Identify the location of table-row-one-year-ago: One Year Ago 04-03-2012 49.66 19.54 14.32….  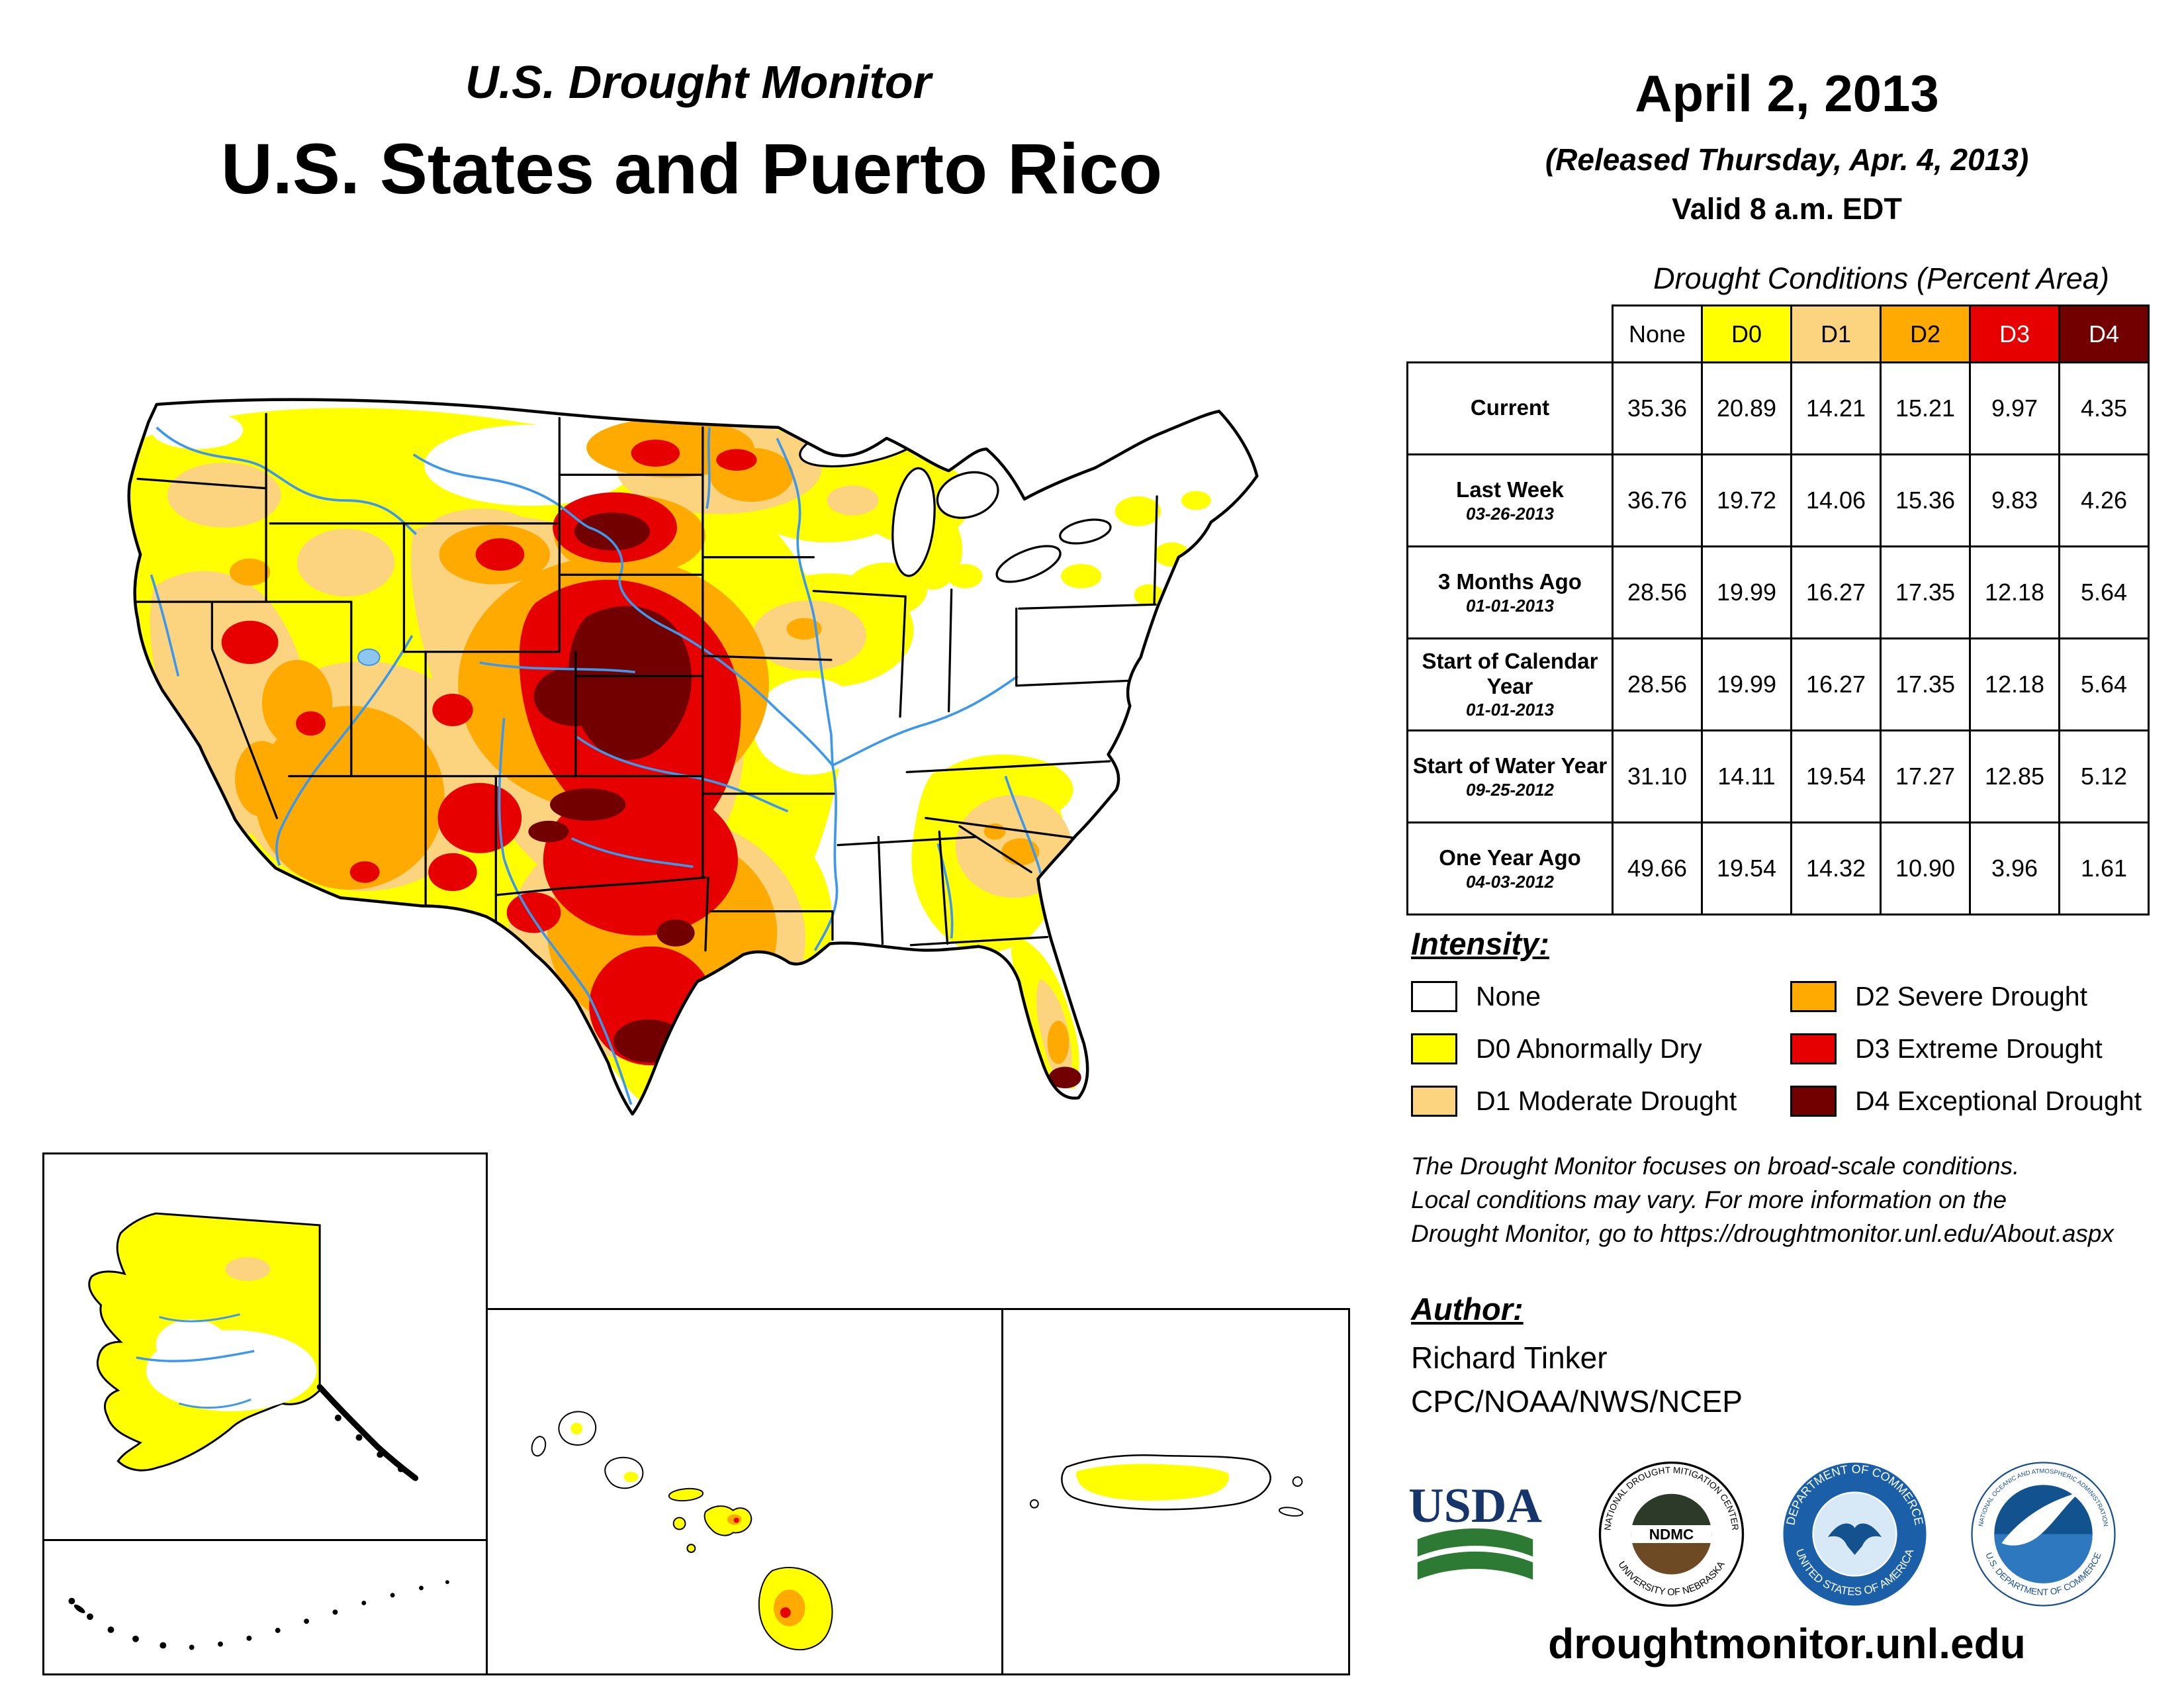
(1778, 868).